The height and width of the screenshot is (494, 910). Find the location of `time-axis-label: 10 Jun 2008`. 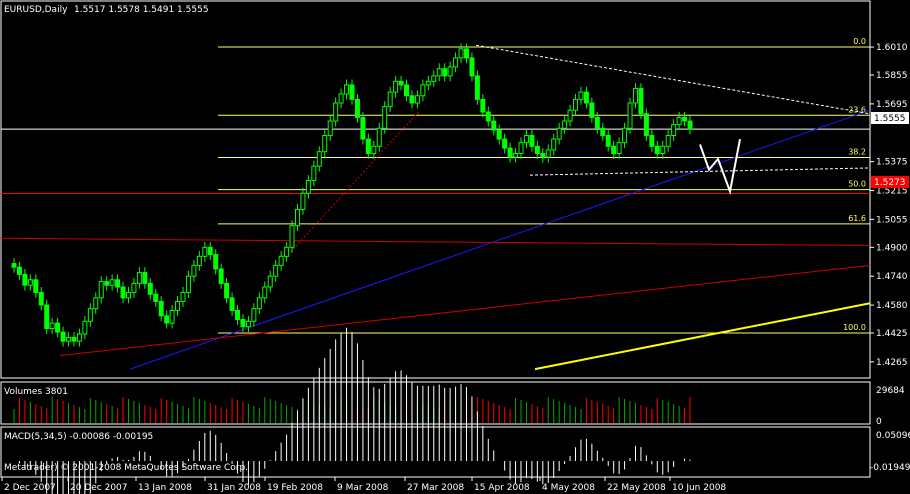

time-axis-label: 10 Jun 2008 is located at coordinates (699, 488).